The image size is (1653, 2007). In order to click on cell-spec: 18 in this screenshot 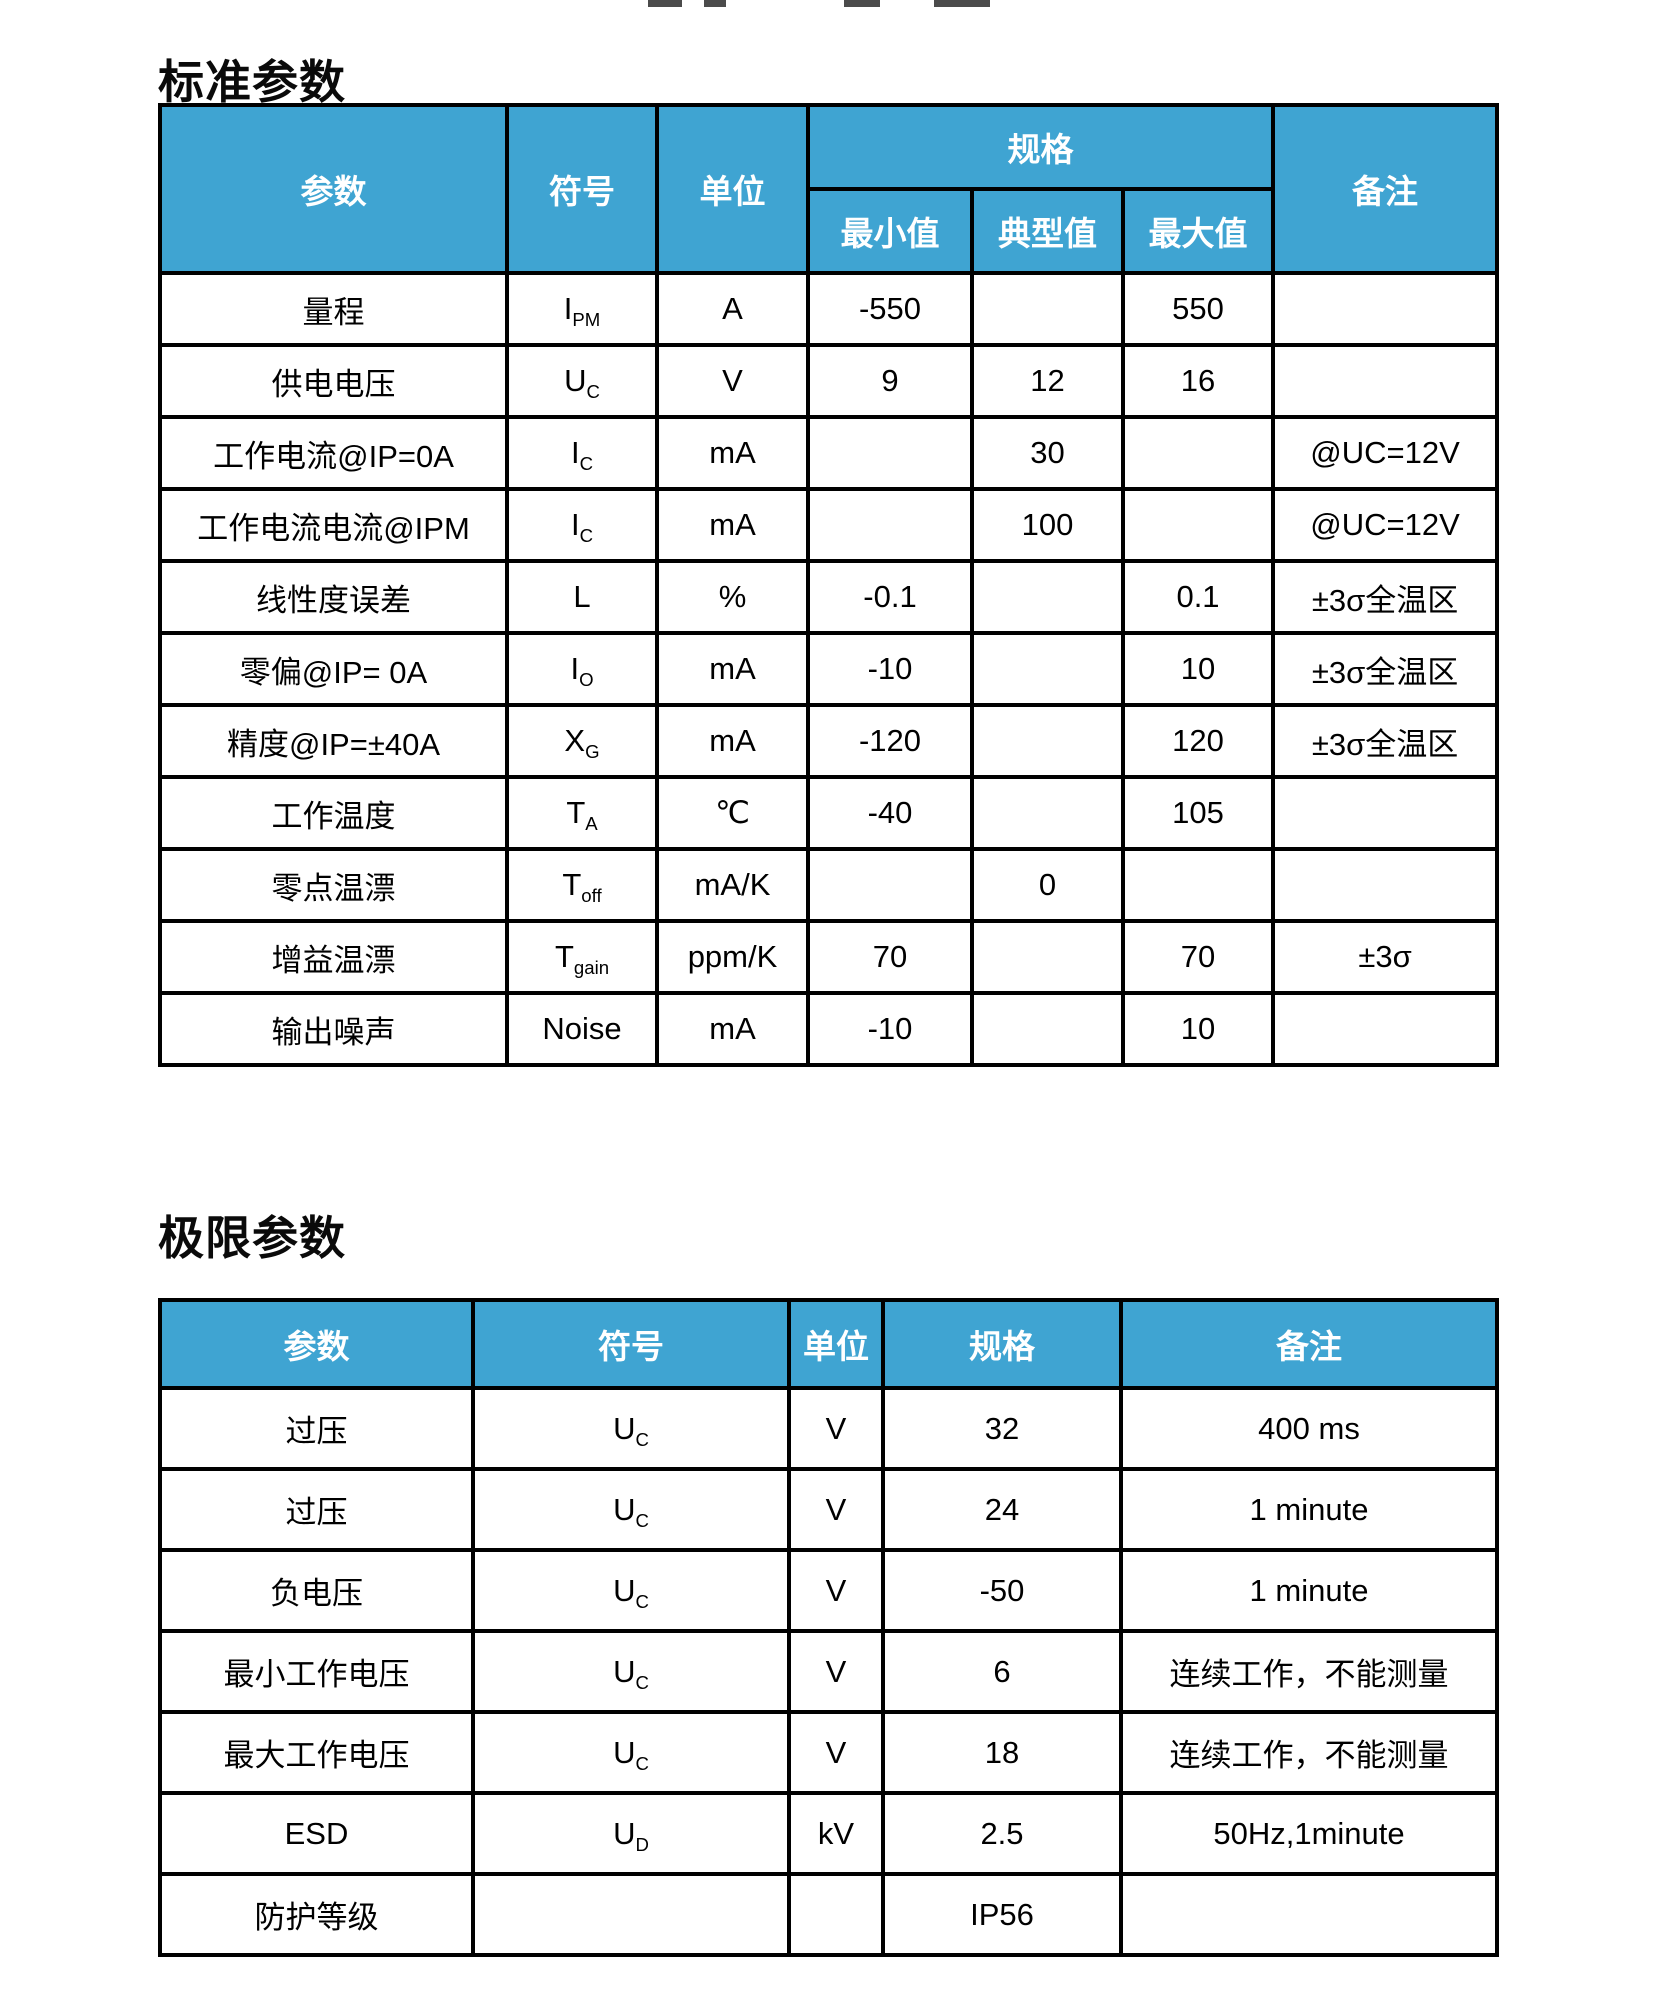, I will do `click(1002, 1752)`.